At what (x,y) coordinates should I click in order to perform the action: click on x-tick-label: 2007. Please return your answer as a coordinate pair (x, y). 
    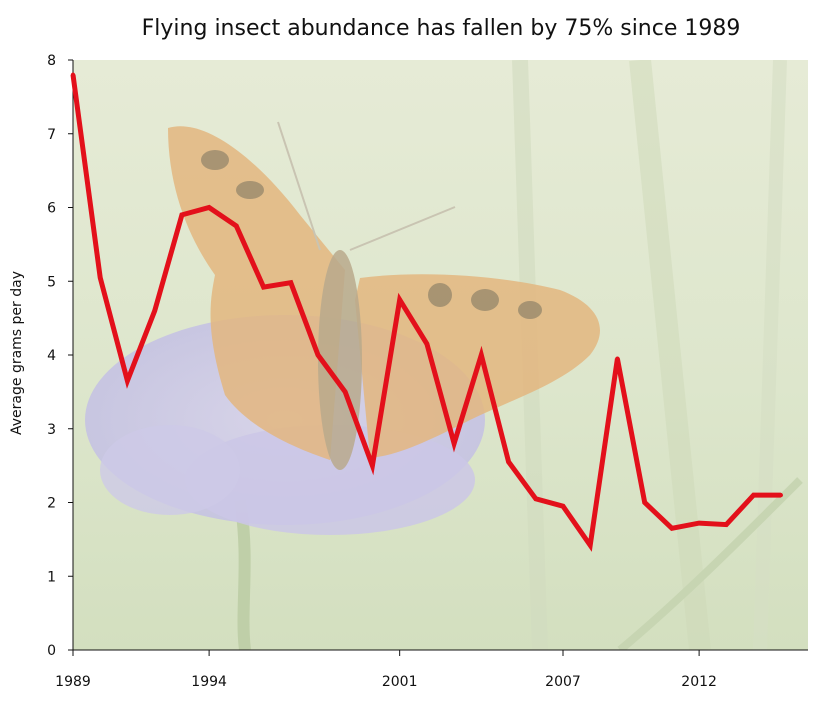
    Looking at the image, I should click on (563, 682).